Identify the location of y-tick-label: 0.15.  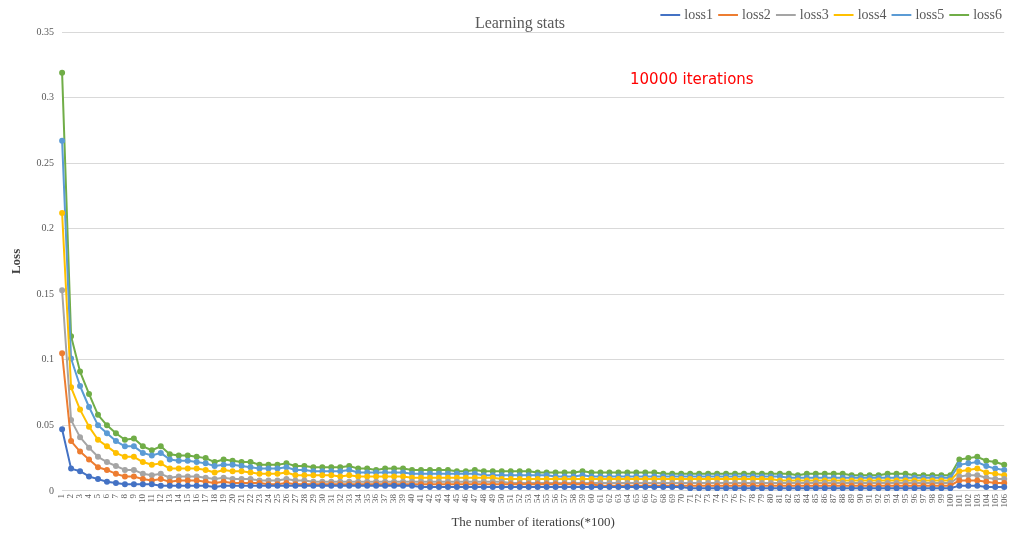
(45, 293).